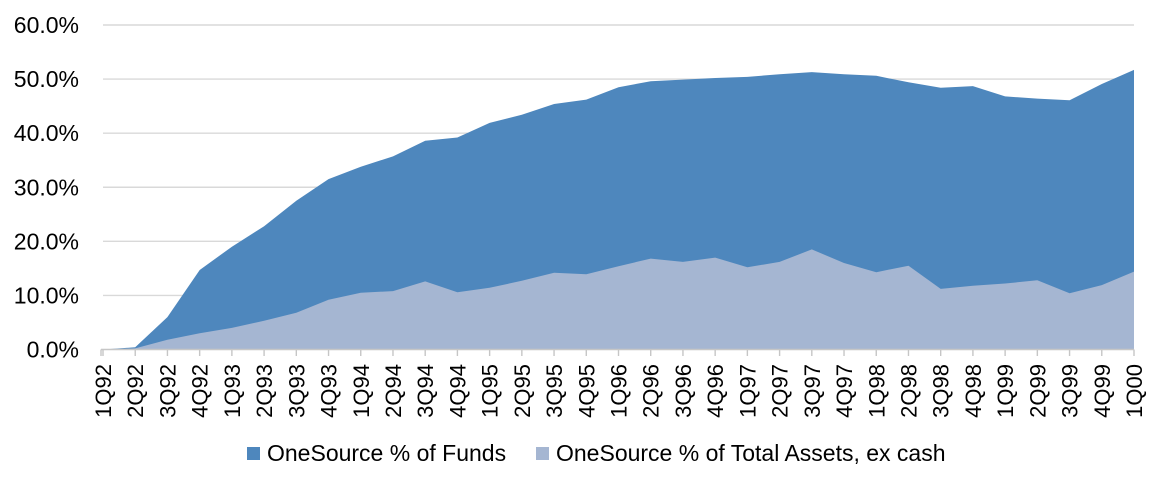 This screenshot has width=1152, height=496. Describe the element at coordinates (46, 187) in the screenshot. I see `y-axis-label: 30.0%` at that location.